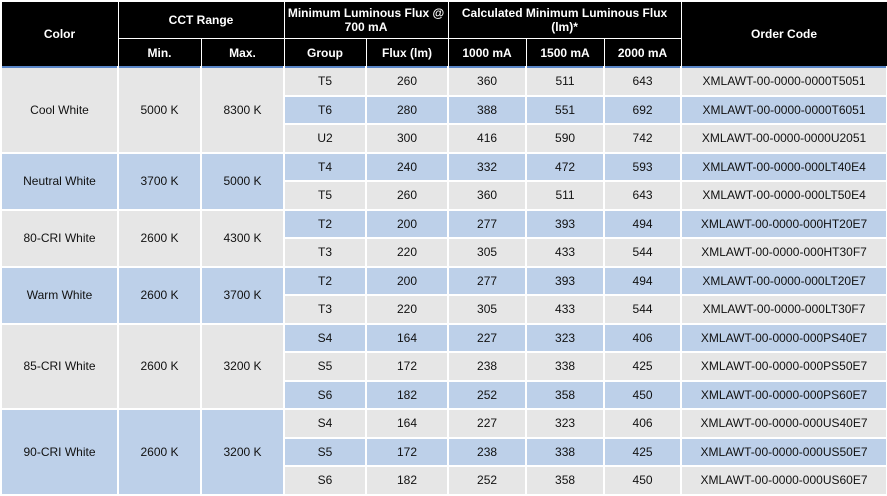 This screenshot has height=496, width=887. Describe the element at coordinates (159, 110) in the screenshot. I see `cct-min-cell: 5000 K` at that location.